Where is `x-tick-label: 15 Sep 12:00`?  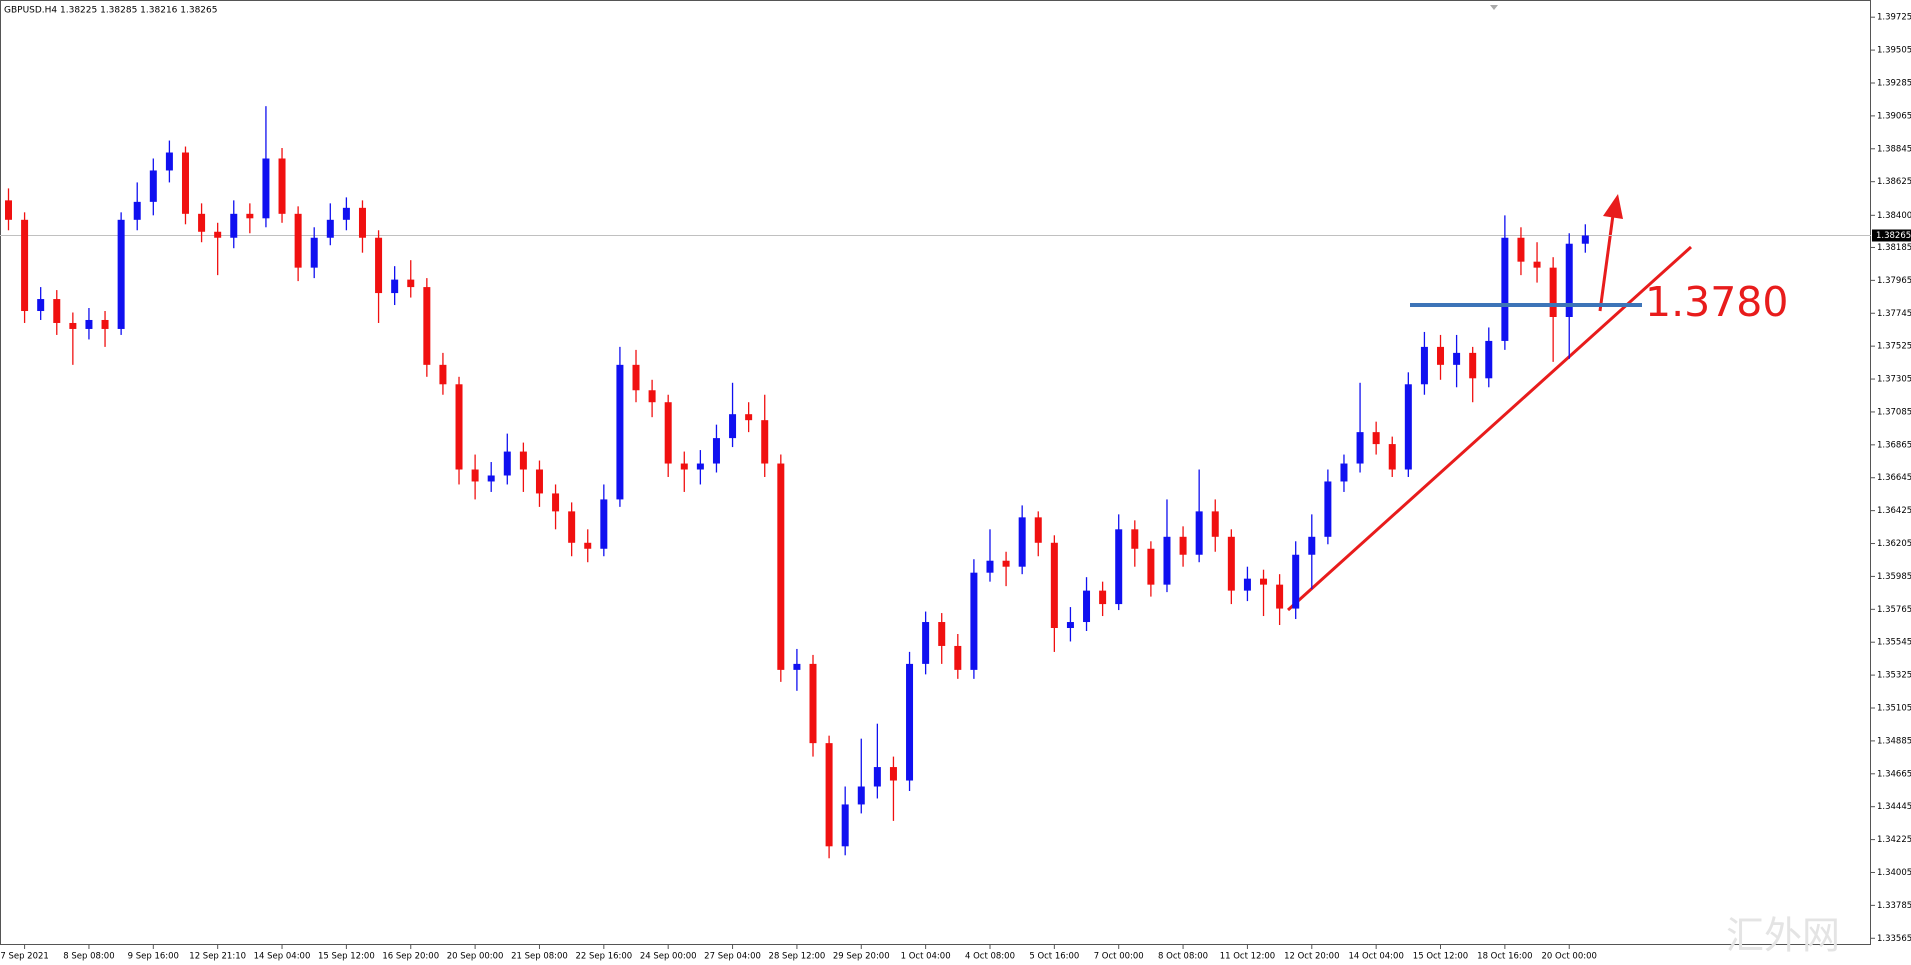
x-tick-label: 15 Sep 12:00 is located at coordinates (346, 957).